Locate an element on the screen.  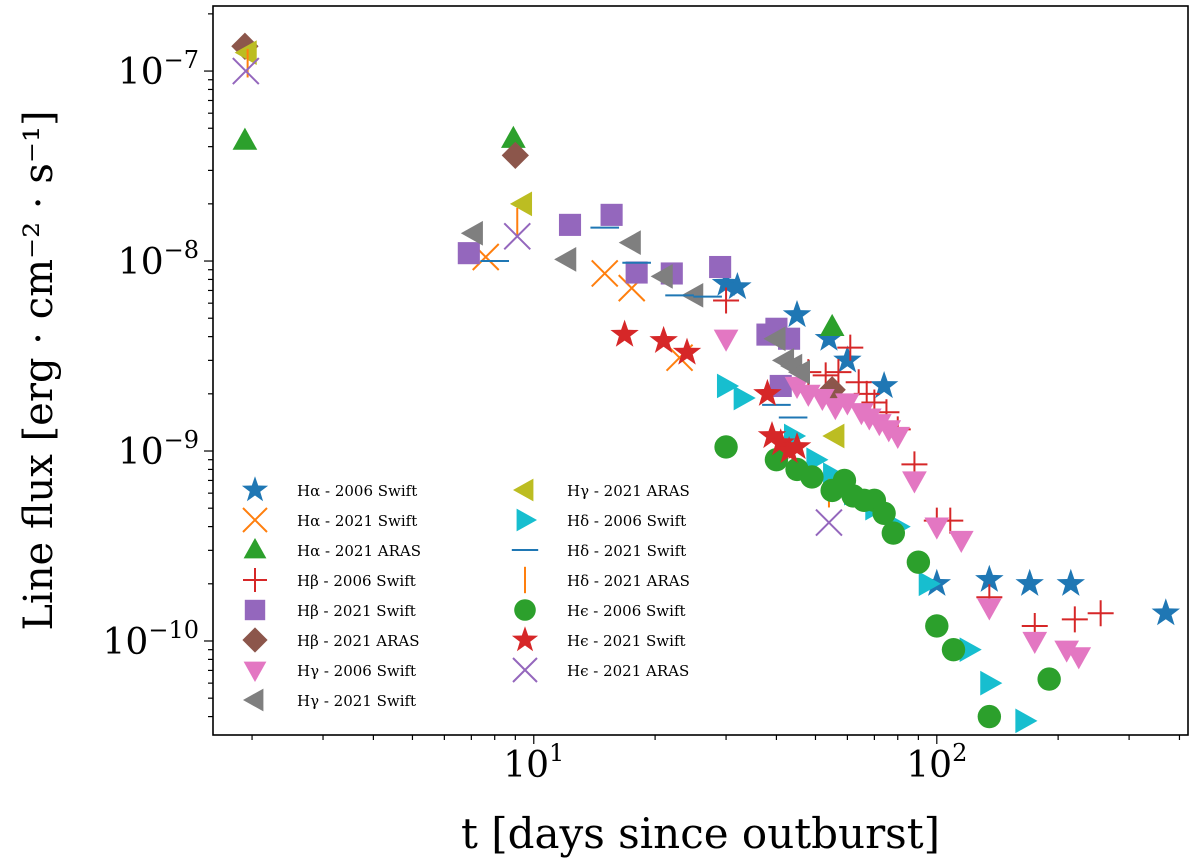
legend-label: Hδ - 2021 Swift is located at coordinates (626, 551).